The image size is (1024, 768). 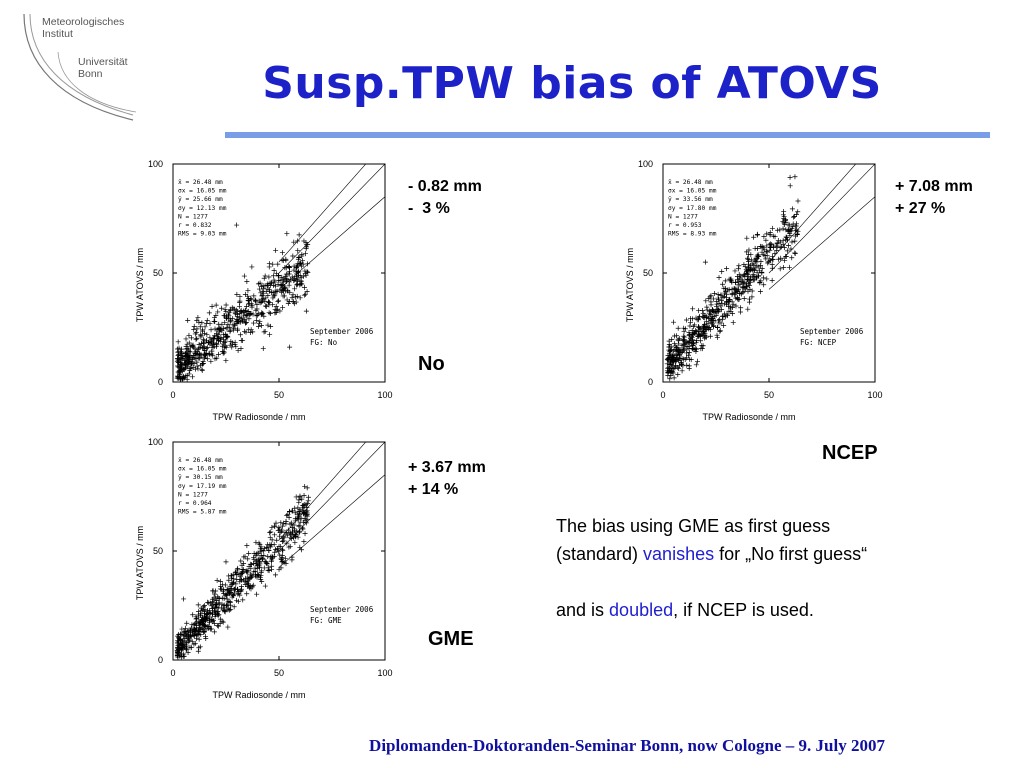 What do you see at coordinates (429, 208) in the screenshot?
I see `bias-pct-no: - 3 %` at bounding box center [429, 208].